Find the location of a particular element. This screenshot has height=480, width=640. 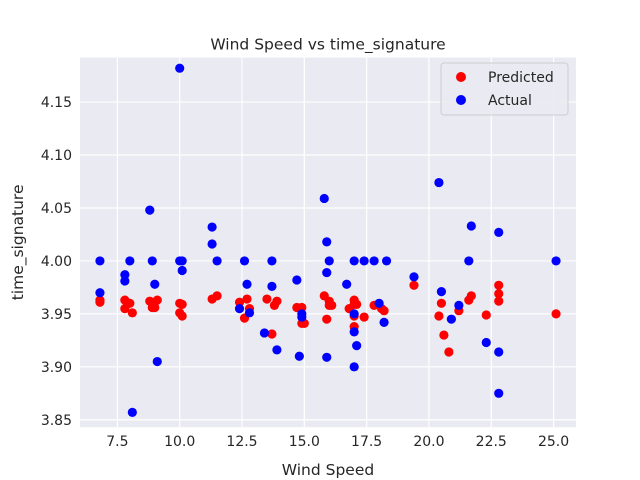

chart-title: Wind Speed vs time_signature is located at coordinates (327, 45).